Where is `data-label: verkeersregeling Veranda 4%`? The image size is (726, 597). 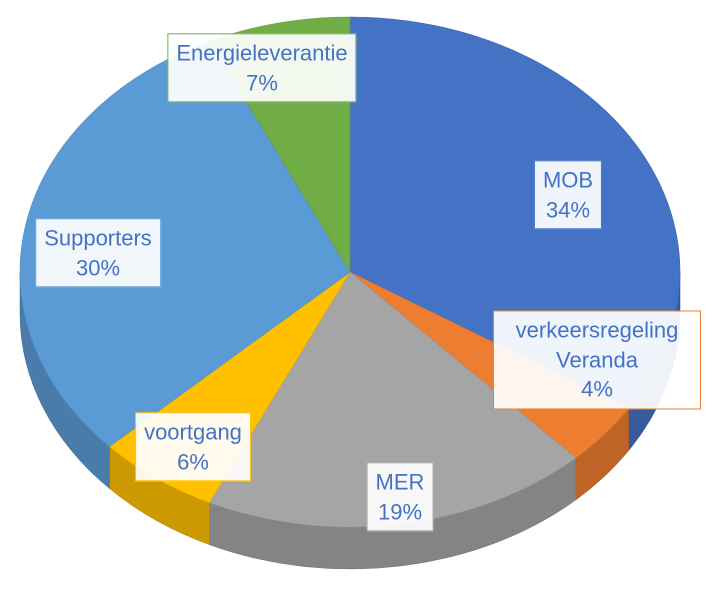 data-label: verkeersregeling Veranda 4% is located at coordinates (597, 360).